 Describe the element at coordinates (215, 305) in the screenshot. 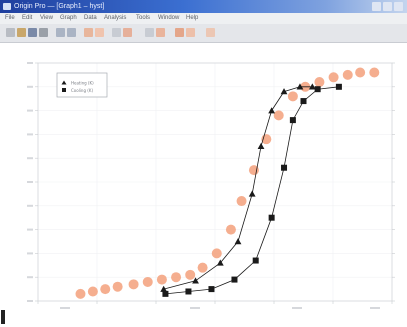

I see `x-axis` at that location.